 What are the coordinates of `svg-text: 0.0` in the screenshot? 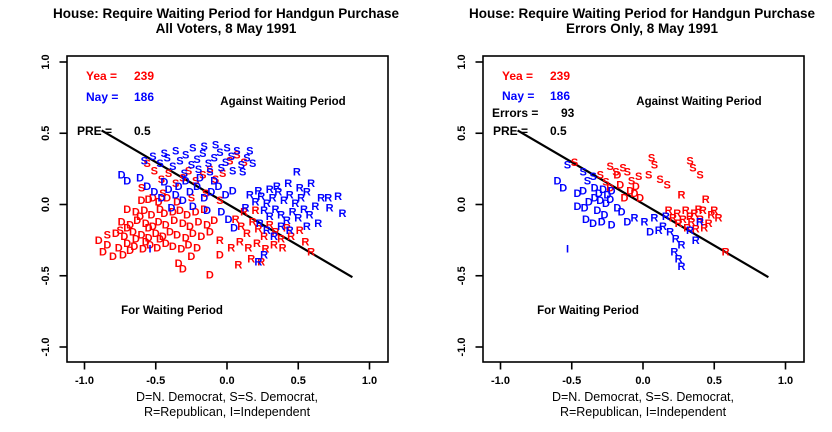 It's located at (226, 381).